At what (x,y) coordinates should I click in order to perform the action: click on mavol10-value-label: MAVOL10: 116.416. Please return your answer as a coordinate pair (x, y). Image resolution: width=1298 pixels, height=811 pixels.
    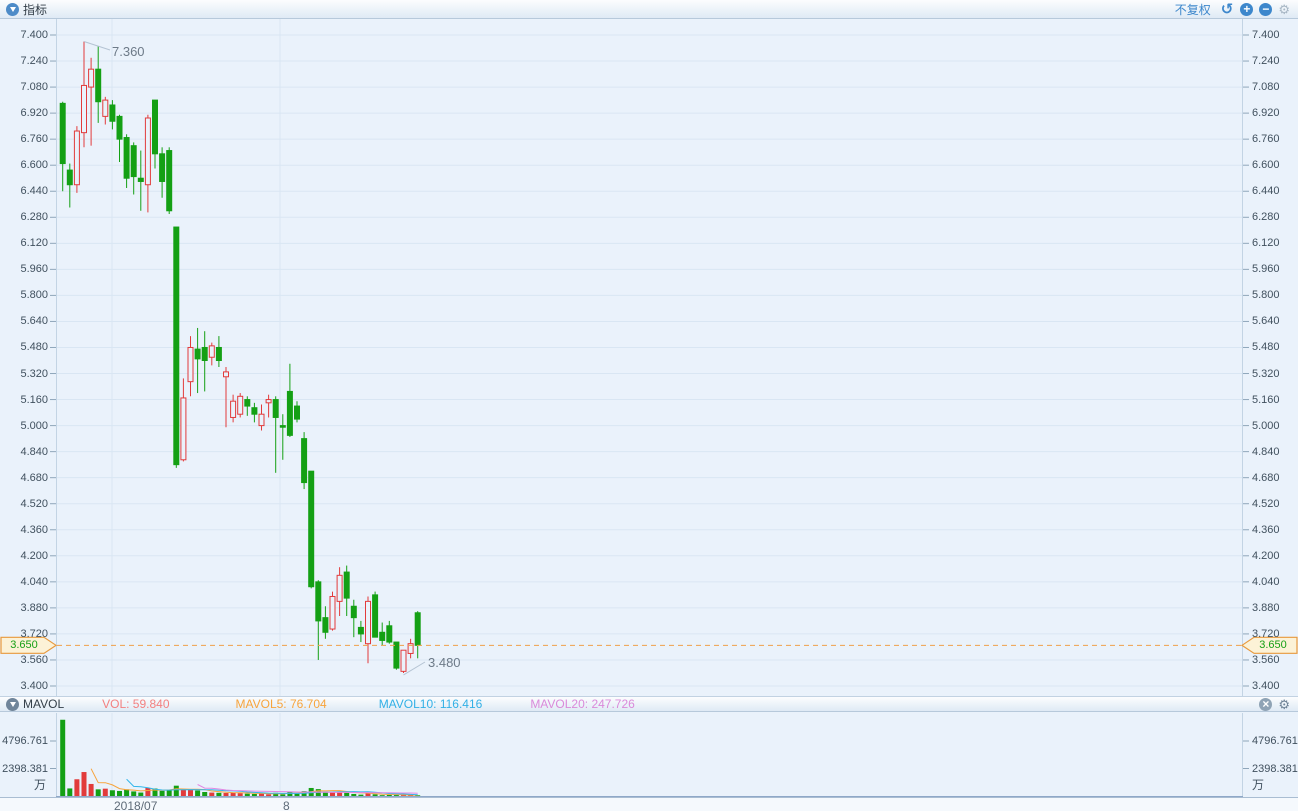
    Looking at the image, I should click on (430, 704).